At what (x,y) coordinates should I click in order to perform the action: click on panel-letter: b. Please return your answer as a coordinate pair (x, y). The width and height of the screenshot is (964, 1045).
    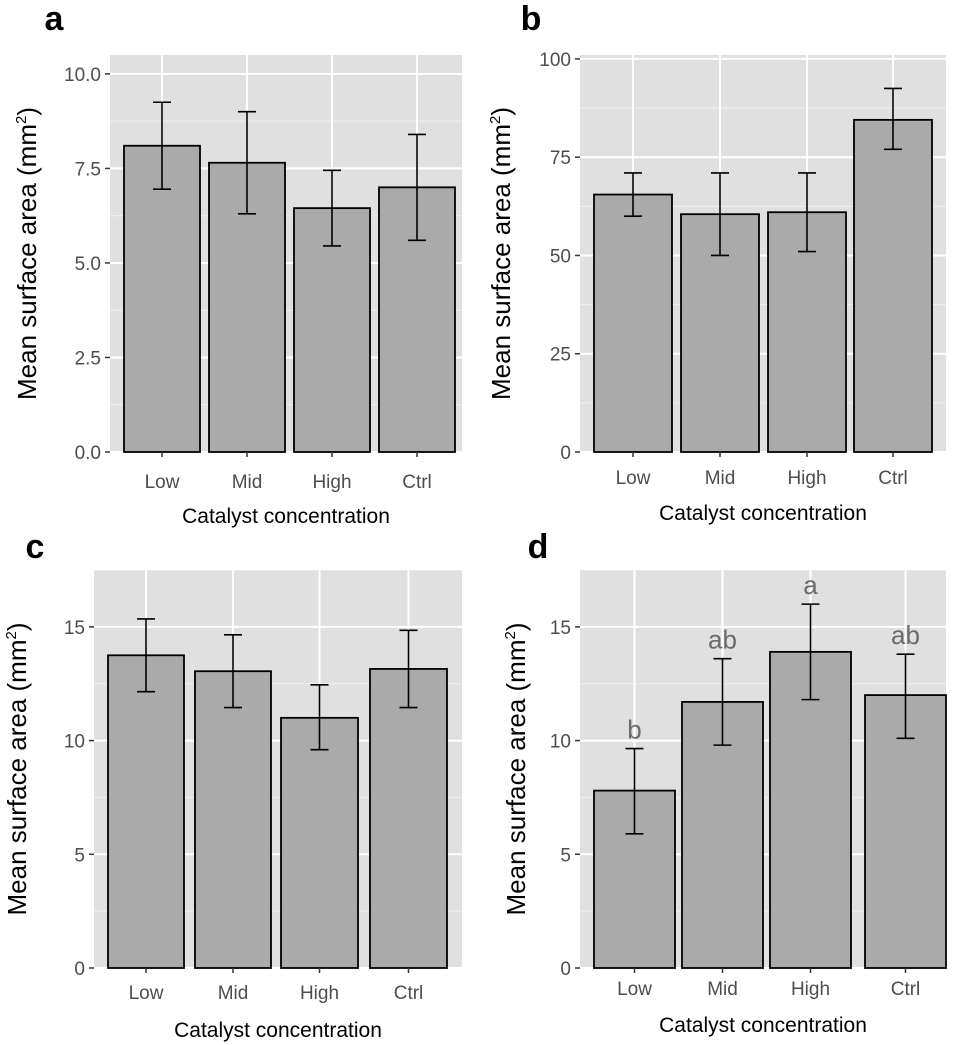
    Looking at the image, I should click on (531, 19).